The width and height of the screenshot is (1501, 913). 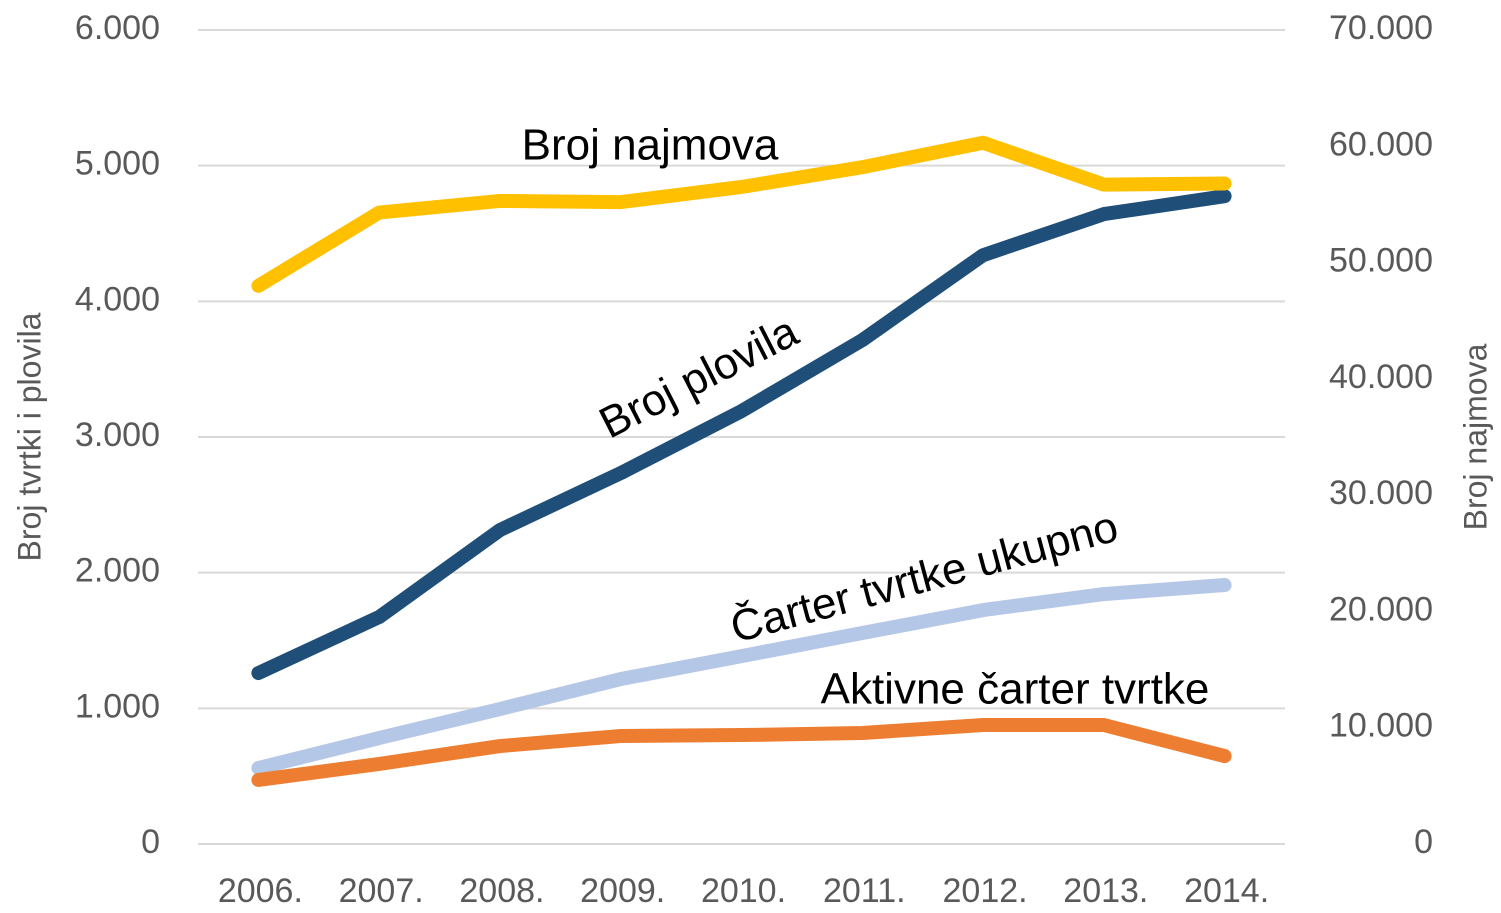 I want to click on x-tick-label: 2007., so click(x=381, y=891).